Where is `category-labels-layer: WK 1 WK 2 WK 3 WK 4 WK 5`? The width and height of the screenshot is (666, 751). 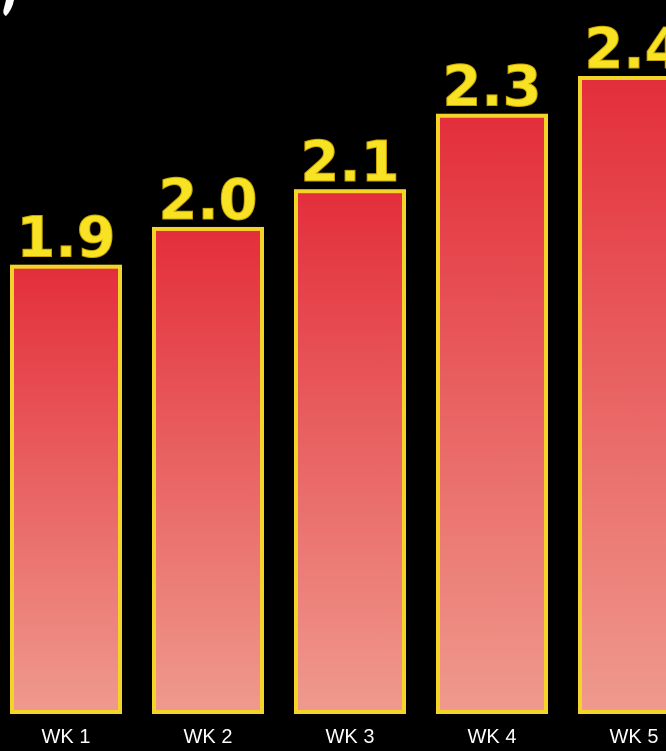
category-labels-layer: WK 1 WK 2 WK 3 WK 4 WK 5 is located at coordinates (350, 737).